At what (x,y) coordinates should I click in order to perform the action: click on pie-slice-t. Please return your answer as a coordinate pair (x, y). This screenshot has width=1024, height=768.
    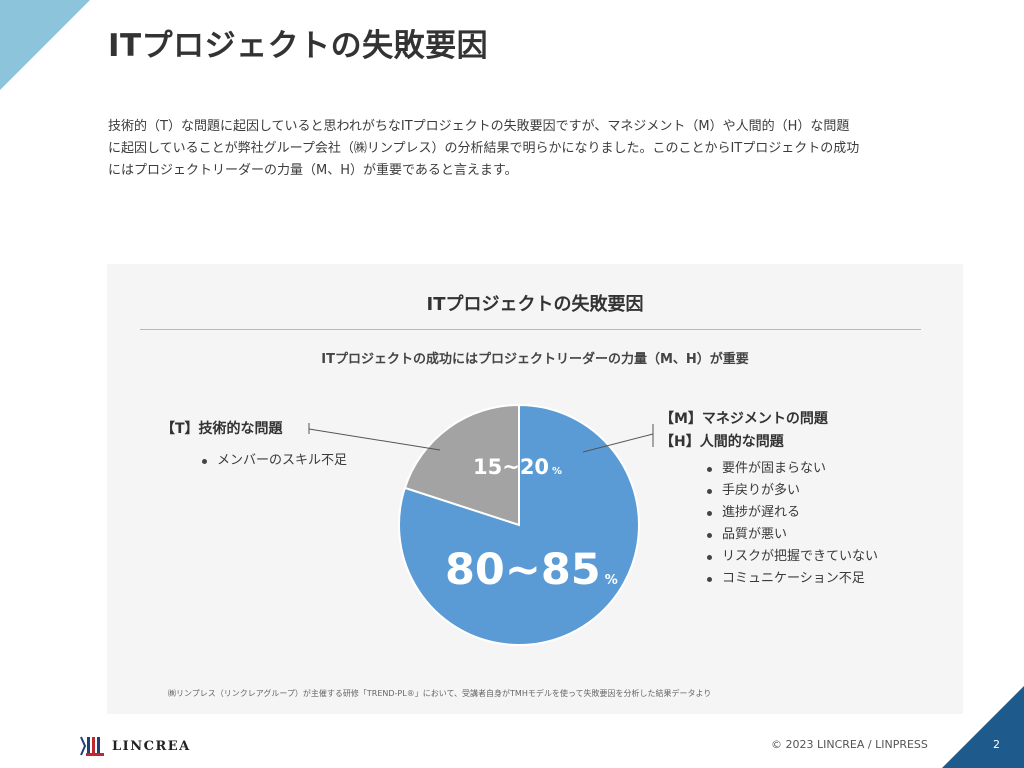
    Looking at the image, I should click on (461, 465).